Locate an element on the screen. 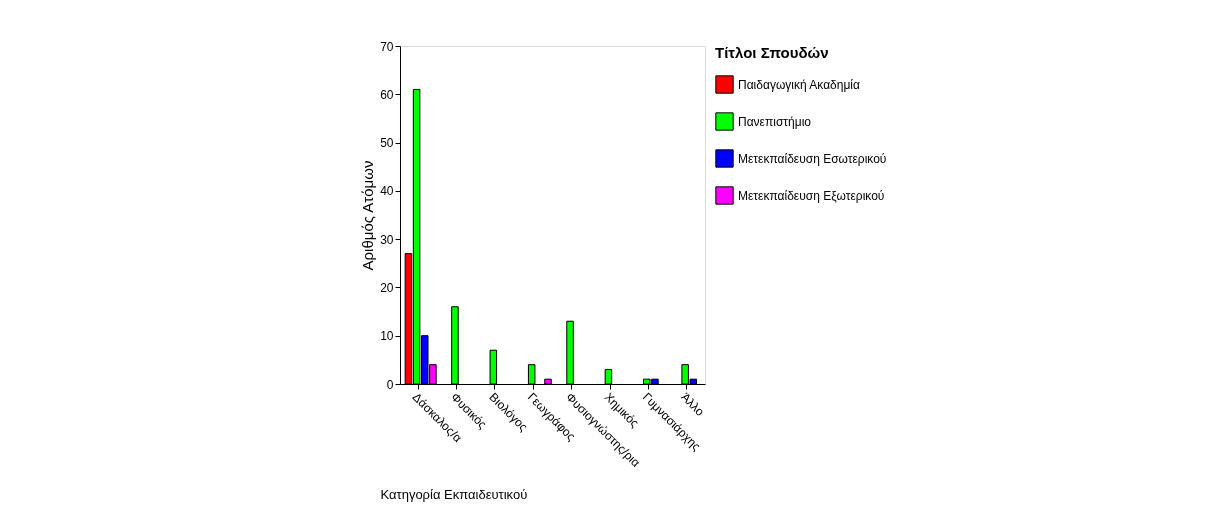  y-tick-label: 0 is located at coordinates (390, 384).